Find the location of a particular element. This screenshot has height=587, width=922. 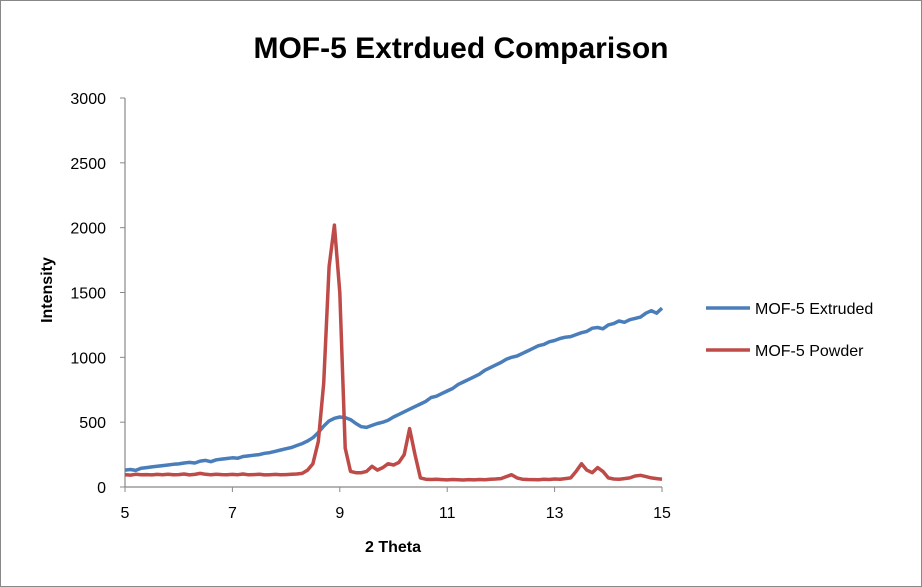

chart-title: MOF-5 Extrdued Comparison is located at coordinates (460, 48).